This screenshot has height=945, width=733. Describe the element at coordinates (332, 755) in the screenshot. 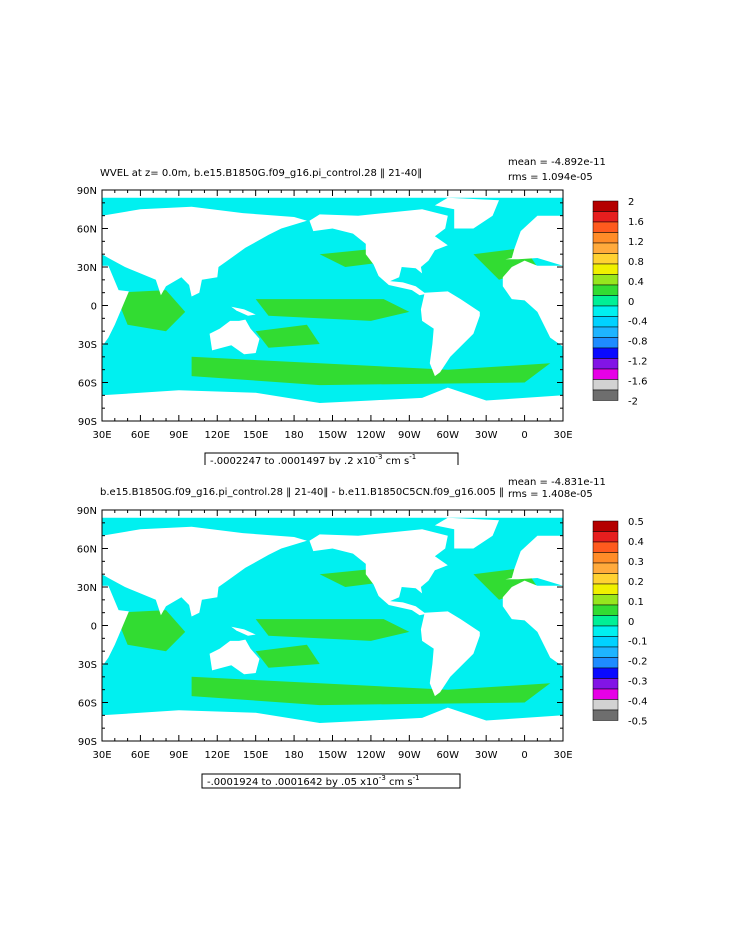

I see `x-tick-label: 150W` at that location.